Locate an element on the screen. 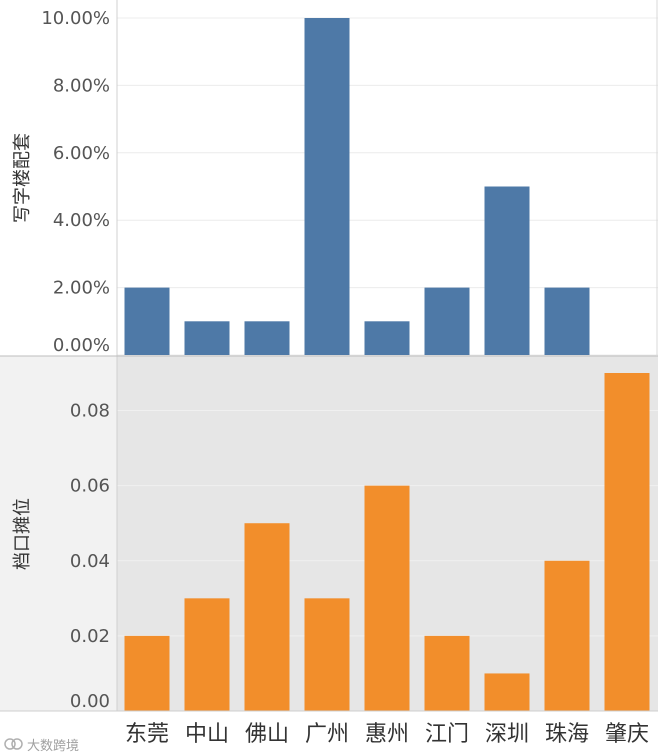  y-tick-label: 2.00% is located at coordinates (81, 288).